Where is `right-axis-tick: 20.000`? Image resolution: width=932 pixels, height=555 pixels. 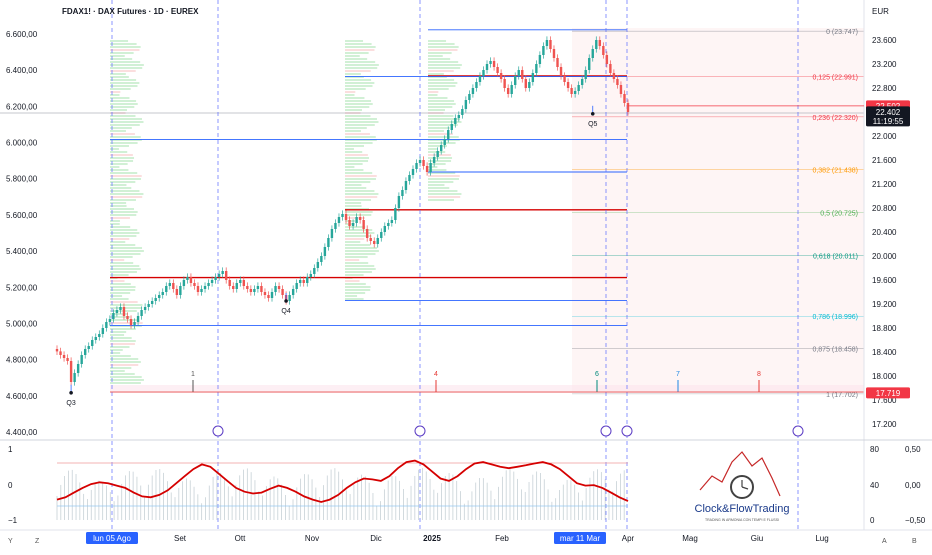 right-axis-tick: 20.000 is located at coordinates (884, 256).